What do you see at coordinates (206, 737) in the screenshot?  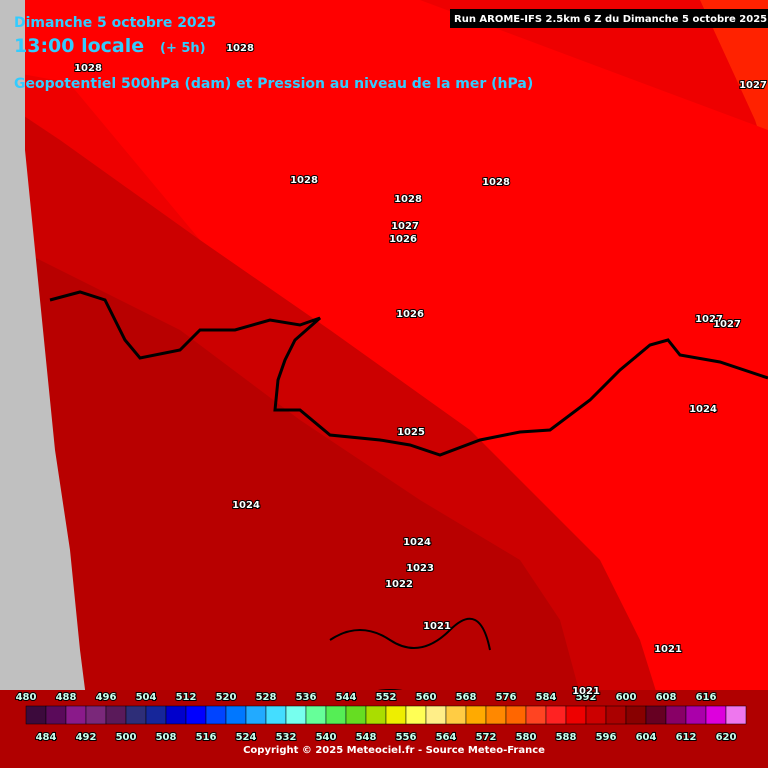 I see `colorbar-label: 516` at bounding box center [206, 737].